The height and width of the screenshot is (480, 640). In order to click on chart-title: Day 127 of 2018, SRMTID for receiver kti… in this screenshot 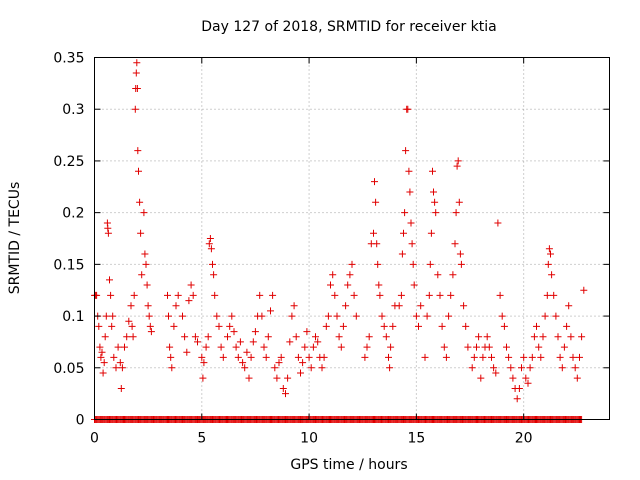, I will do `click(348, 27)`.